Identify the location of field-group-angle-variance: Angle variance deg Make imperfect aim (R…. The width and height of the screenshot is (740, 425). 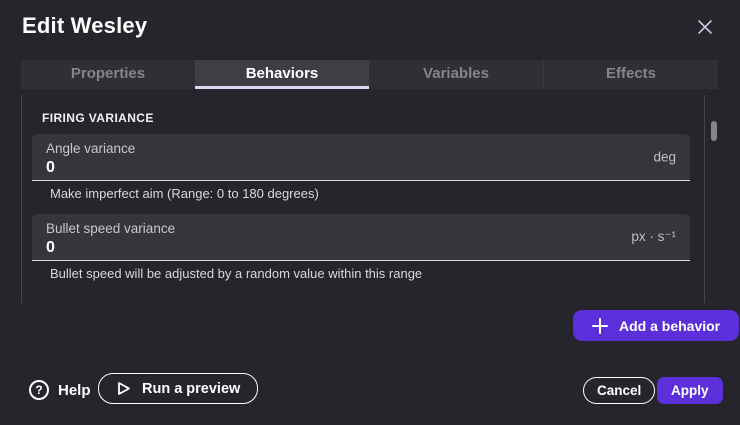
(363, 167).